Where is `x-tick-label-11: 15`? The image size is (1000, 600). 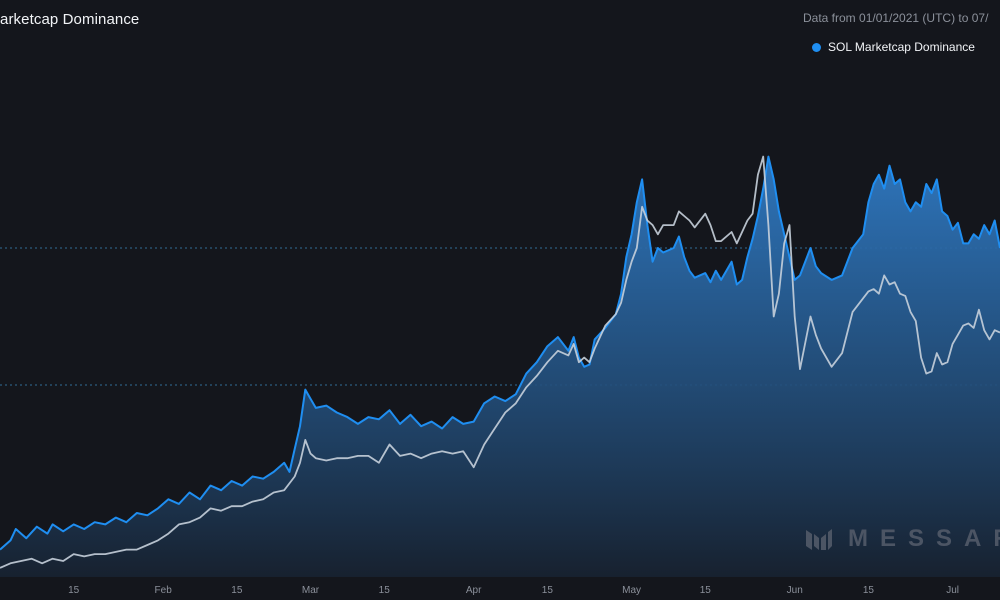 x-tick-label-11: 15 is located at coordinates (869, 590).